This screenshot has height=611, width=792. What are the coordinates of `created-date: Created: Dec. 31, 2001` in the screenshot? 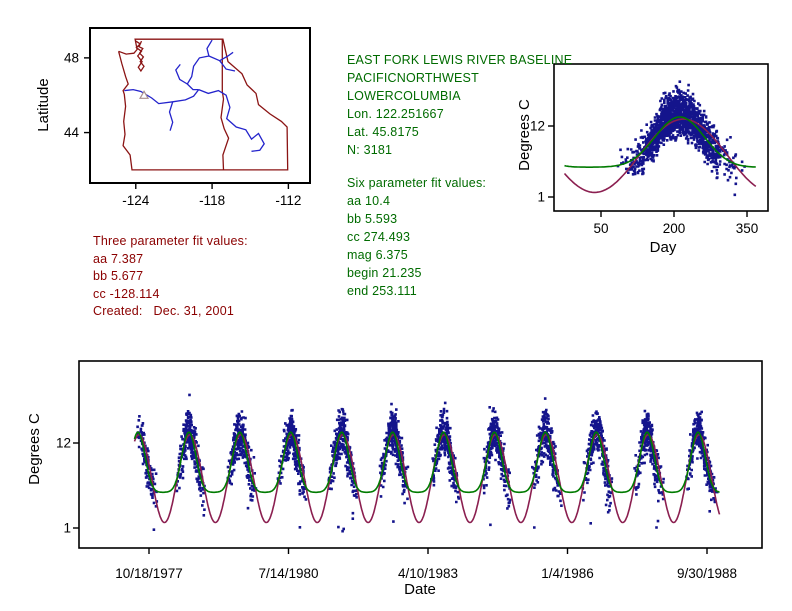 It's located at (163, 311).